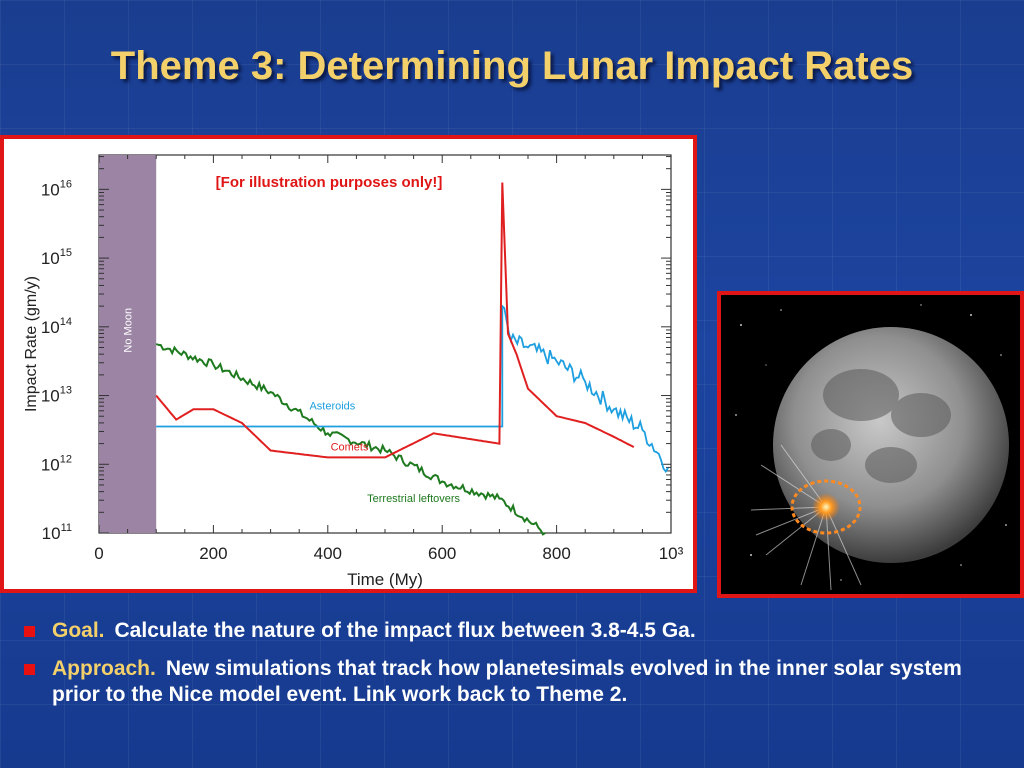 The height and width of the screenshot is (768, 1024). I want to click on no-moon-label: No Moon, so click(129, 330).